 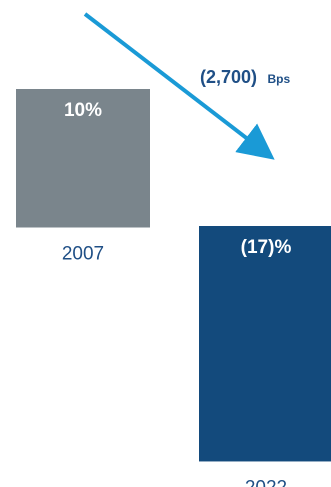 I want to click on category-label-2022: 2022, so click(x=266, y=482).